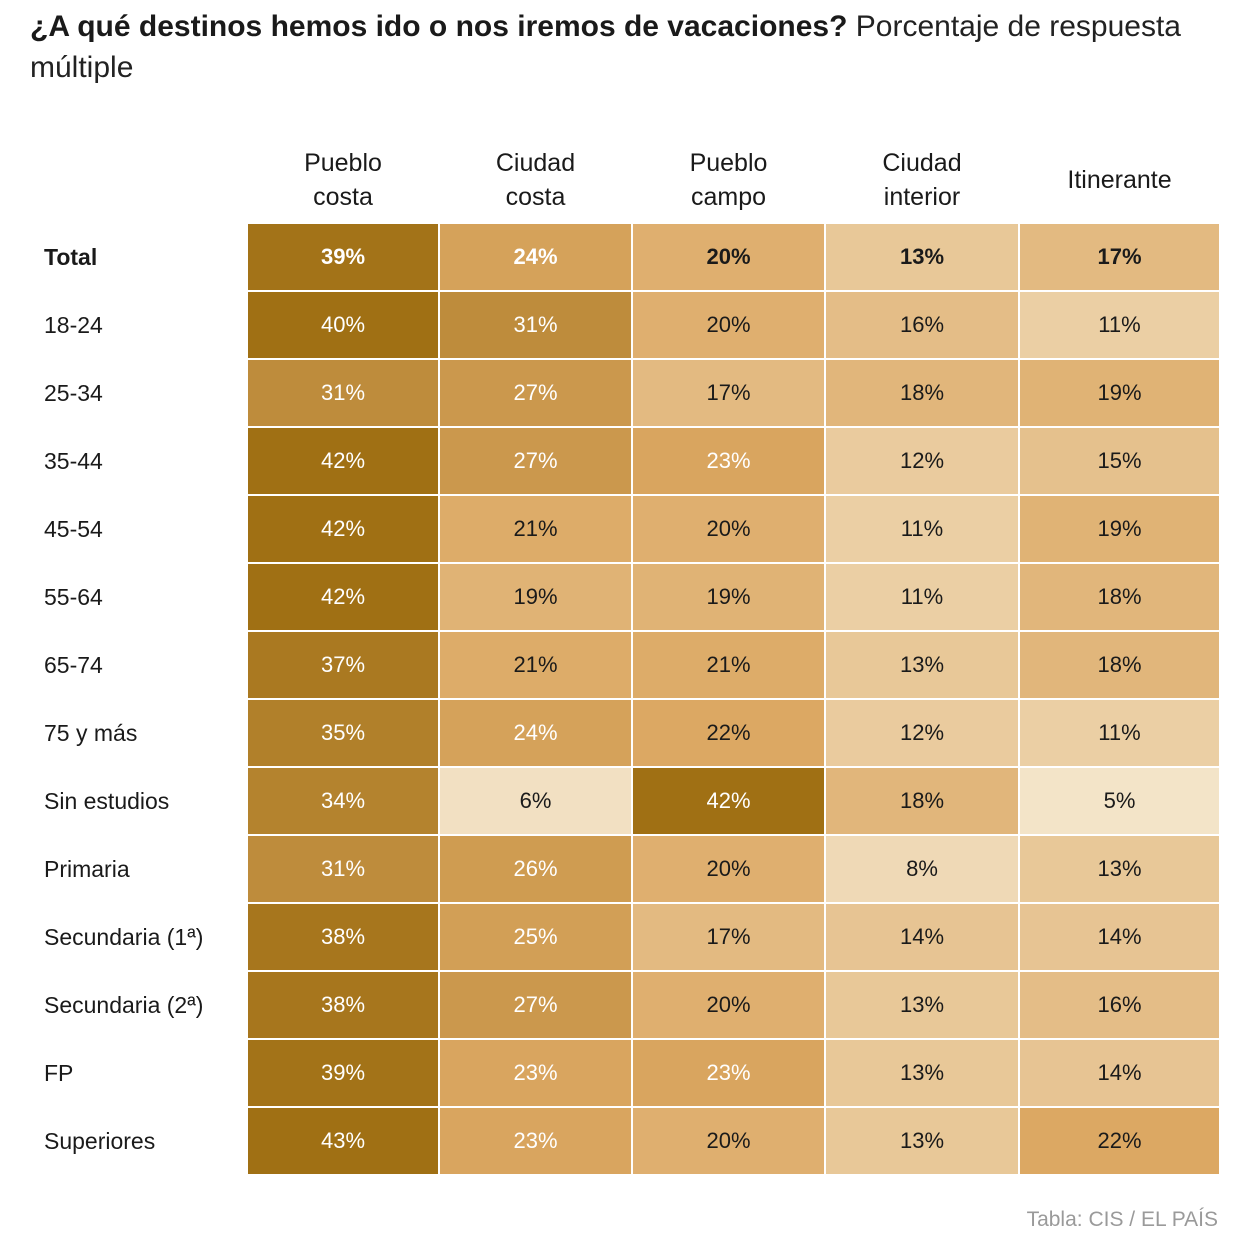  I want to click on source-credit: Tabla: CIS / EL PAÍS, so click(1122, 1219).